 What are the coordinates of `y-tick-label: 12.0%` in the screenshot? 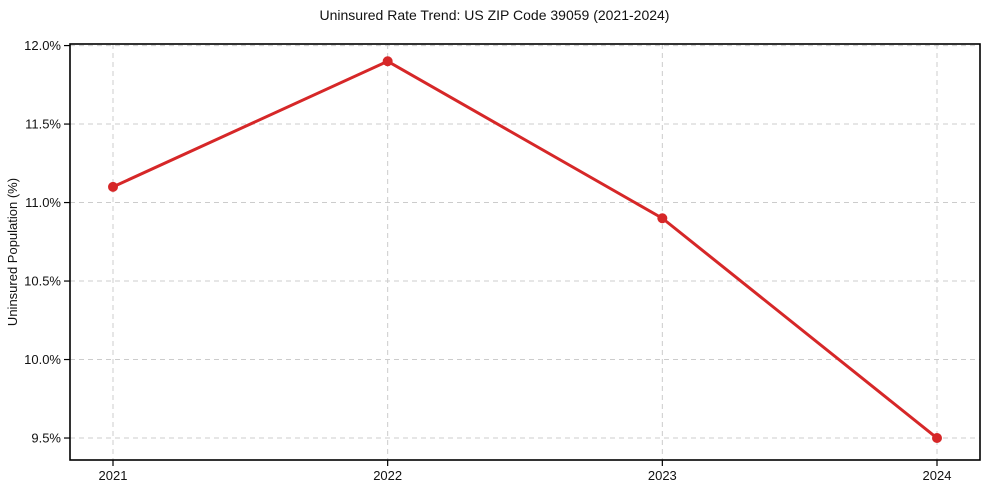 It's located at (42, 45).